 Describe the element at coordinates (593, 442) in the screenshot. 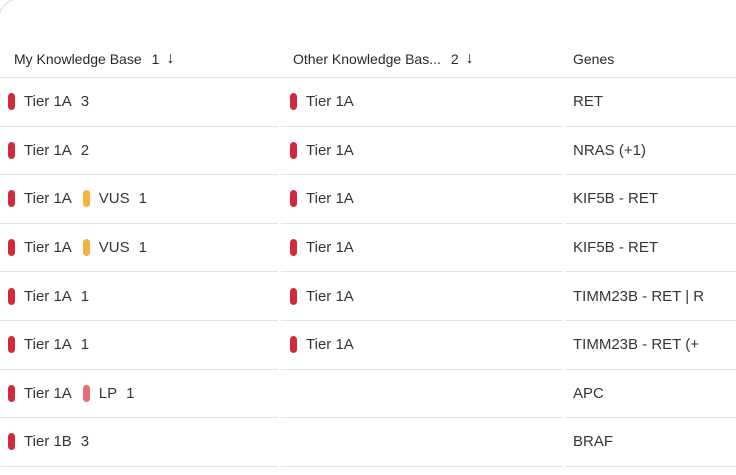

I see `gene-name: BRAF` at that location.